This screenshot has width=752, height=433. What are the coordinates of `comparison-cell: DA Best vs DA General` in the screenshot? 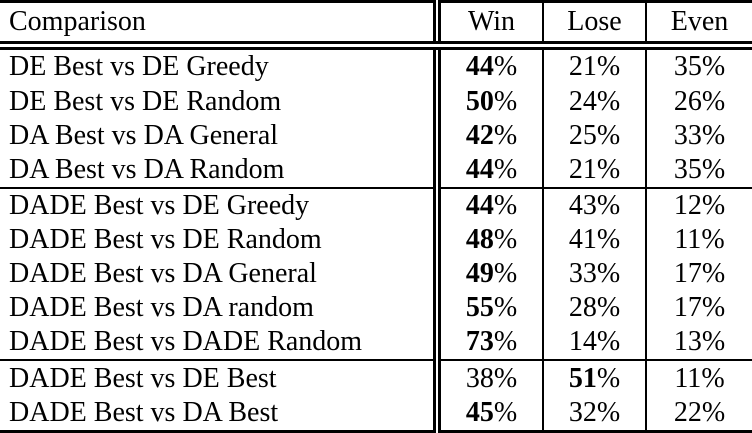 It's located at (144, 135).